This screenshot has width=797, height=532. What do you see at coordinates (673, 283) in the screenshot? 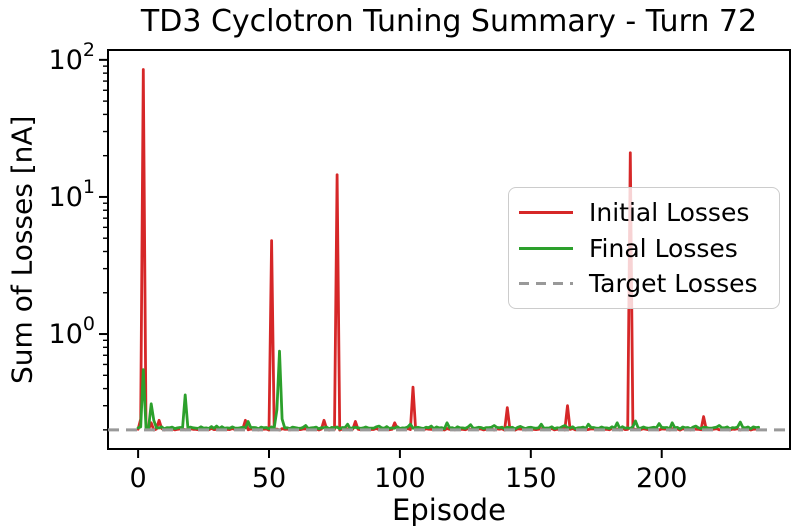
I see `legend-label: Target Losses` at bounding box center [673, 283].